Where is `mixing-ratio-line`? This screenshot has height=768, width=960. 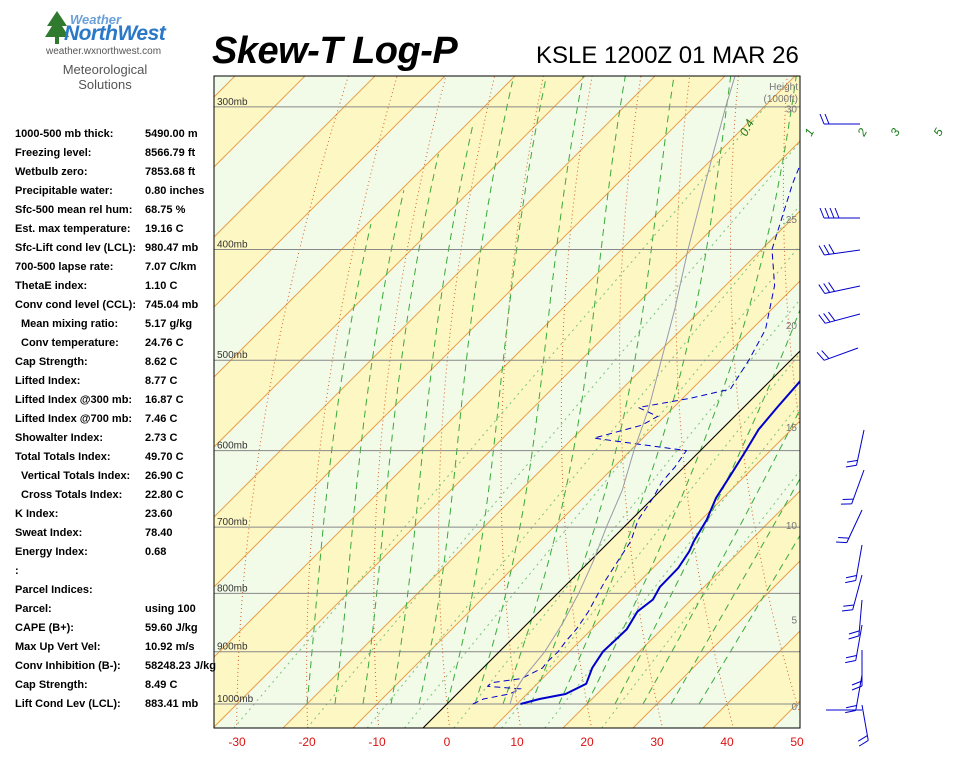
mixing-ratio-line is located at coordinates (672, 565).